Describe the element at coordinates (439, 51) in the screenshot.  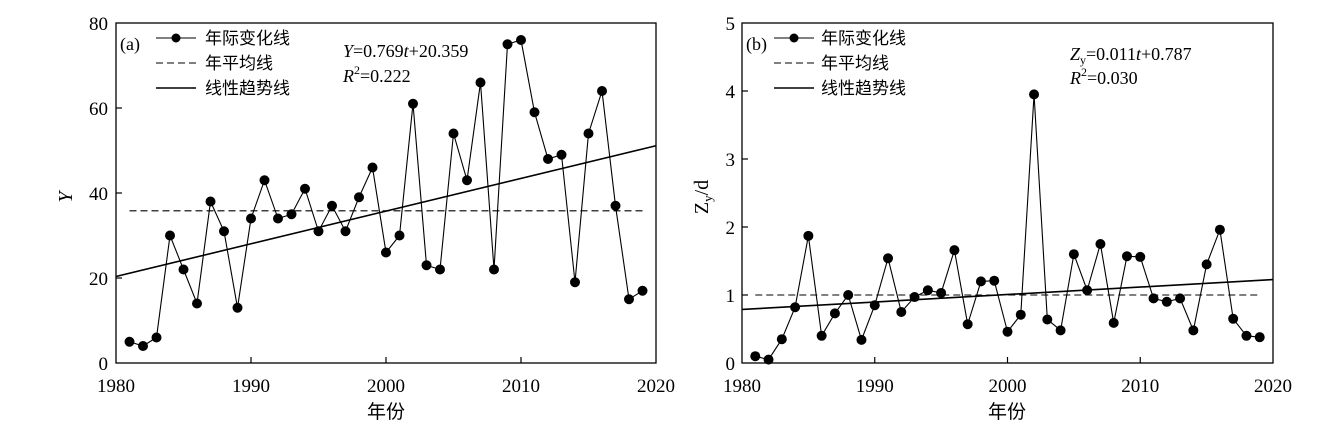
I see `eq-intercept: +20.359` at that location.